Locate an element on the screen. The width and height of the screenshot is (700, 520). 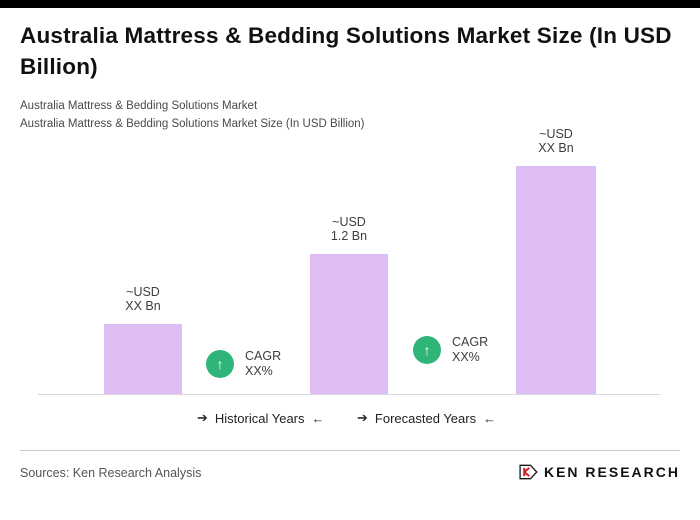
ken-research-logo-text: KEN RESEARCH is located at coordinates (611, 472).